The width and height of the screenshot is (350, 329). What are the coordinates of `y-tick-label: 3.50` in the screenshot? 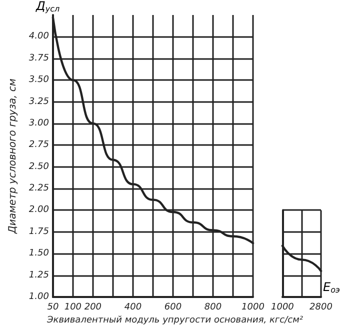 It's located at (39, 80).